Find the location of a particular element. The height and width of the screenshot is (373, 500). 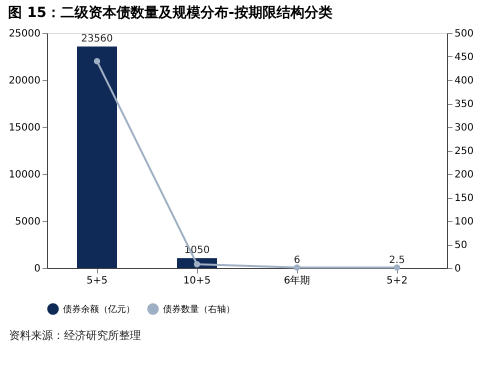

y2-tick-label: 300 is located at coordinates (464, 128).